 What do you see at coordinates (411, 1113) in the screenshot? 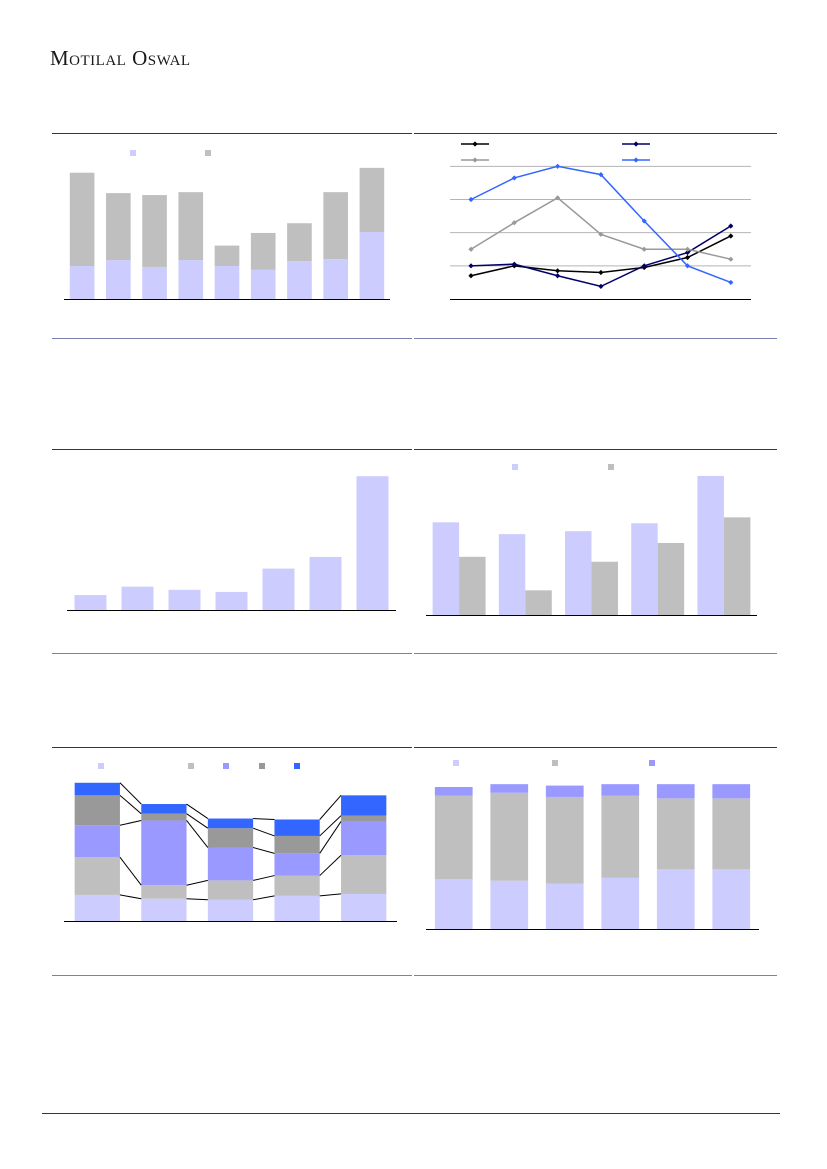
I see `footer-rule` at bounding box center [411, 1113].